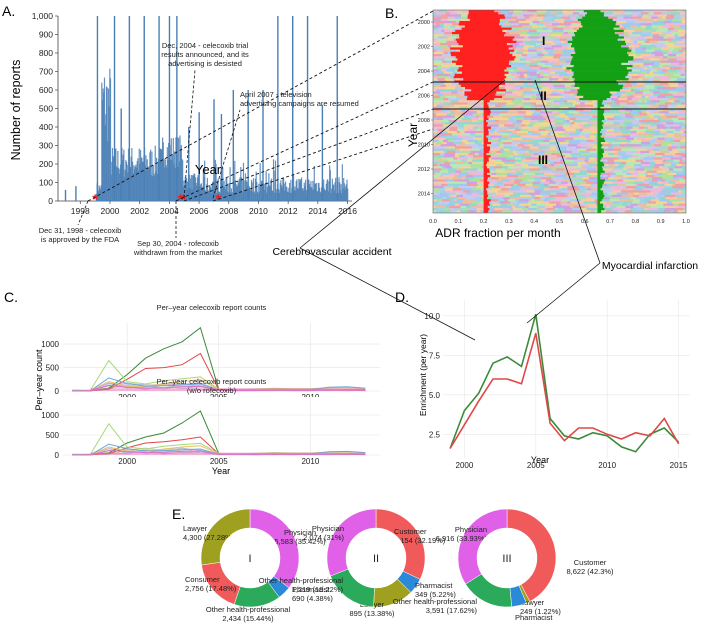 The width and height of the screenshot is (708, 623). What do you see at coordinates (46, 72) in the screenshot?
I see `panel-a-ytick-label: 700` at bounding box center [46, 72].